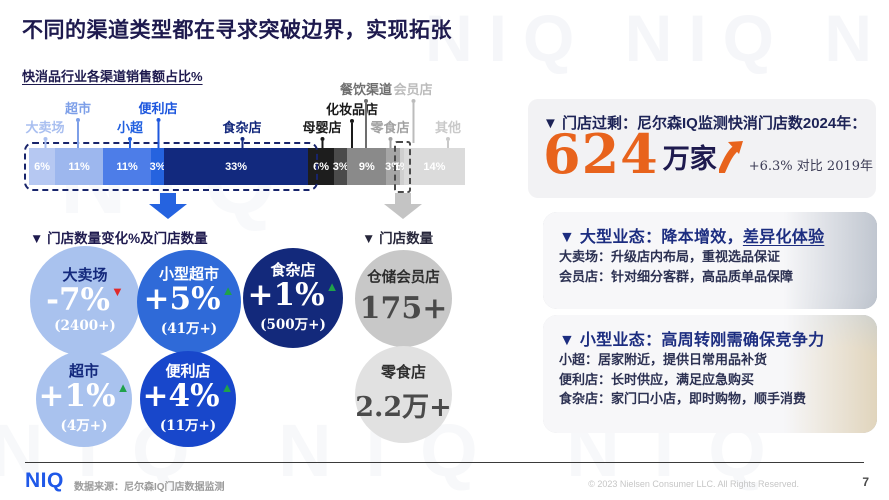 The image size is (889, 500). Describe the element at coordinates (402, 167) in the screenshot. I see `club-segment-dashed-outline` at that location.